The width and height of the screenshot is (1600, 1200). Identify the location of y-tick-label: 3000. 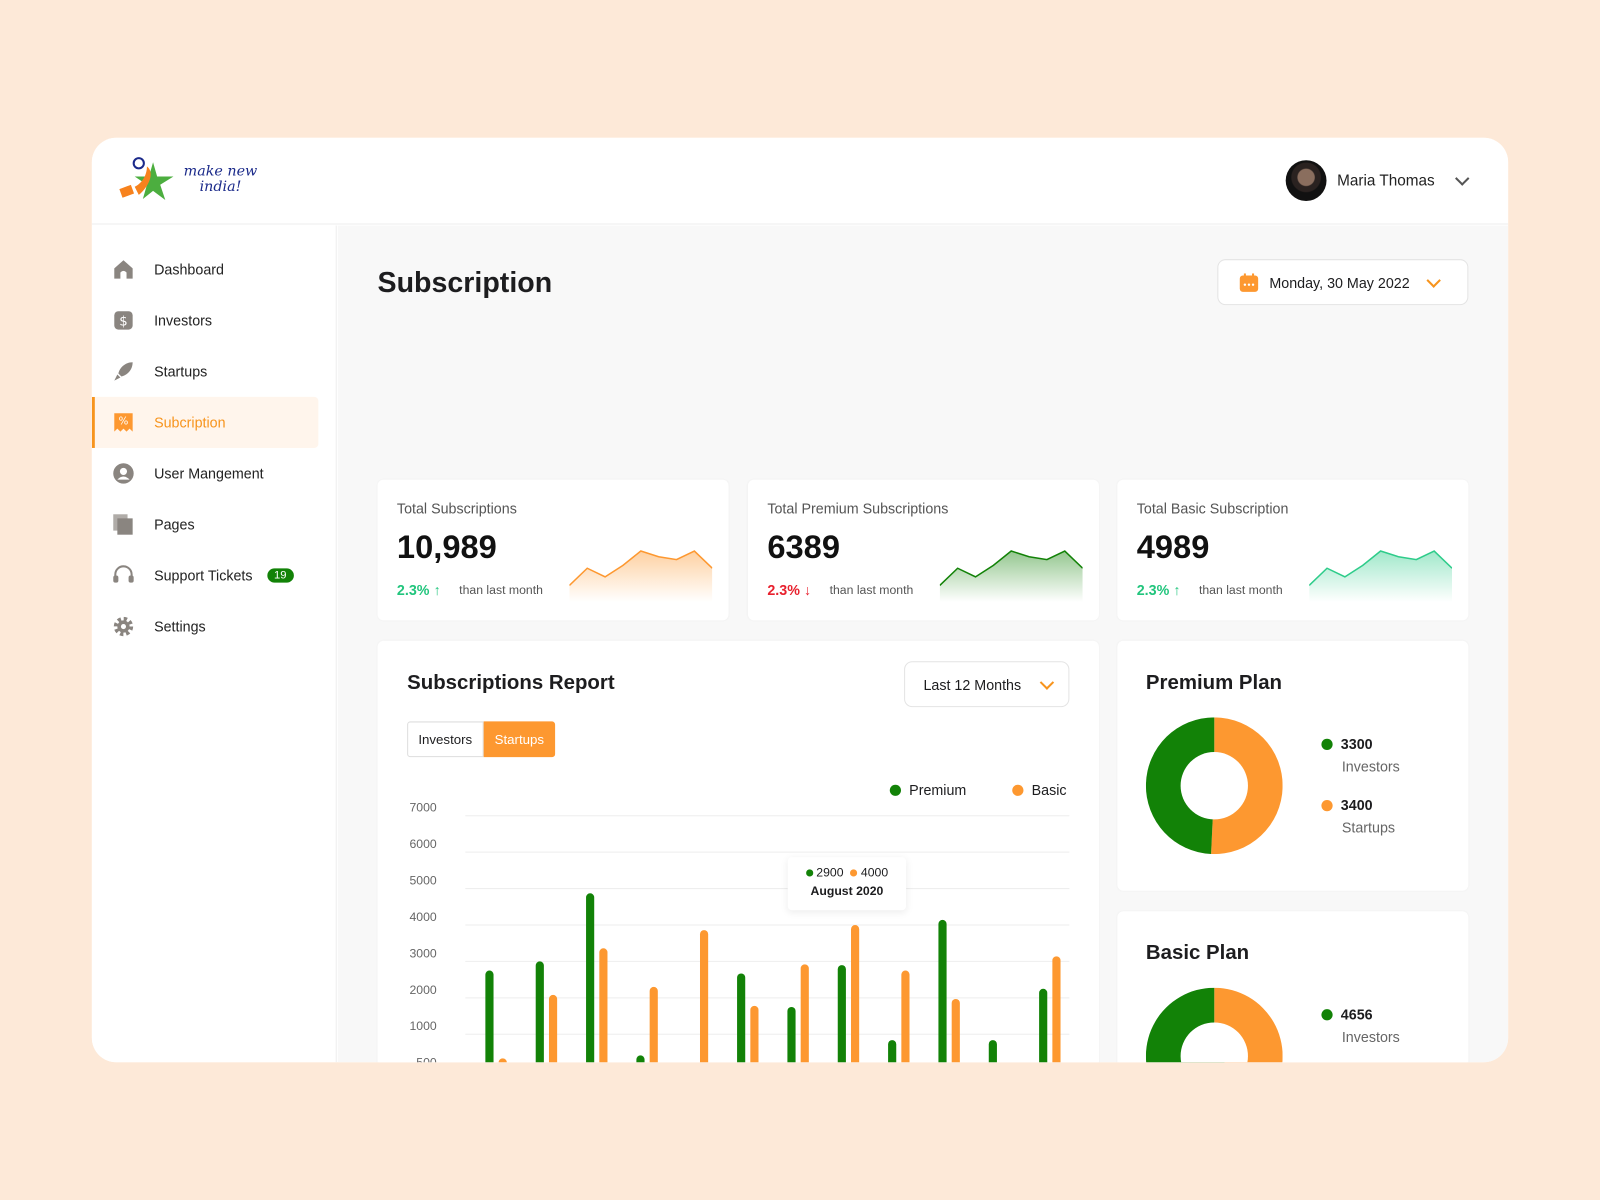
(423, 953).